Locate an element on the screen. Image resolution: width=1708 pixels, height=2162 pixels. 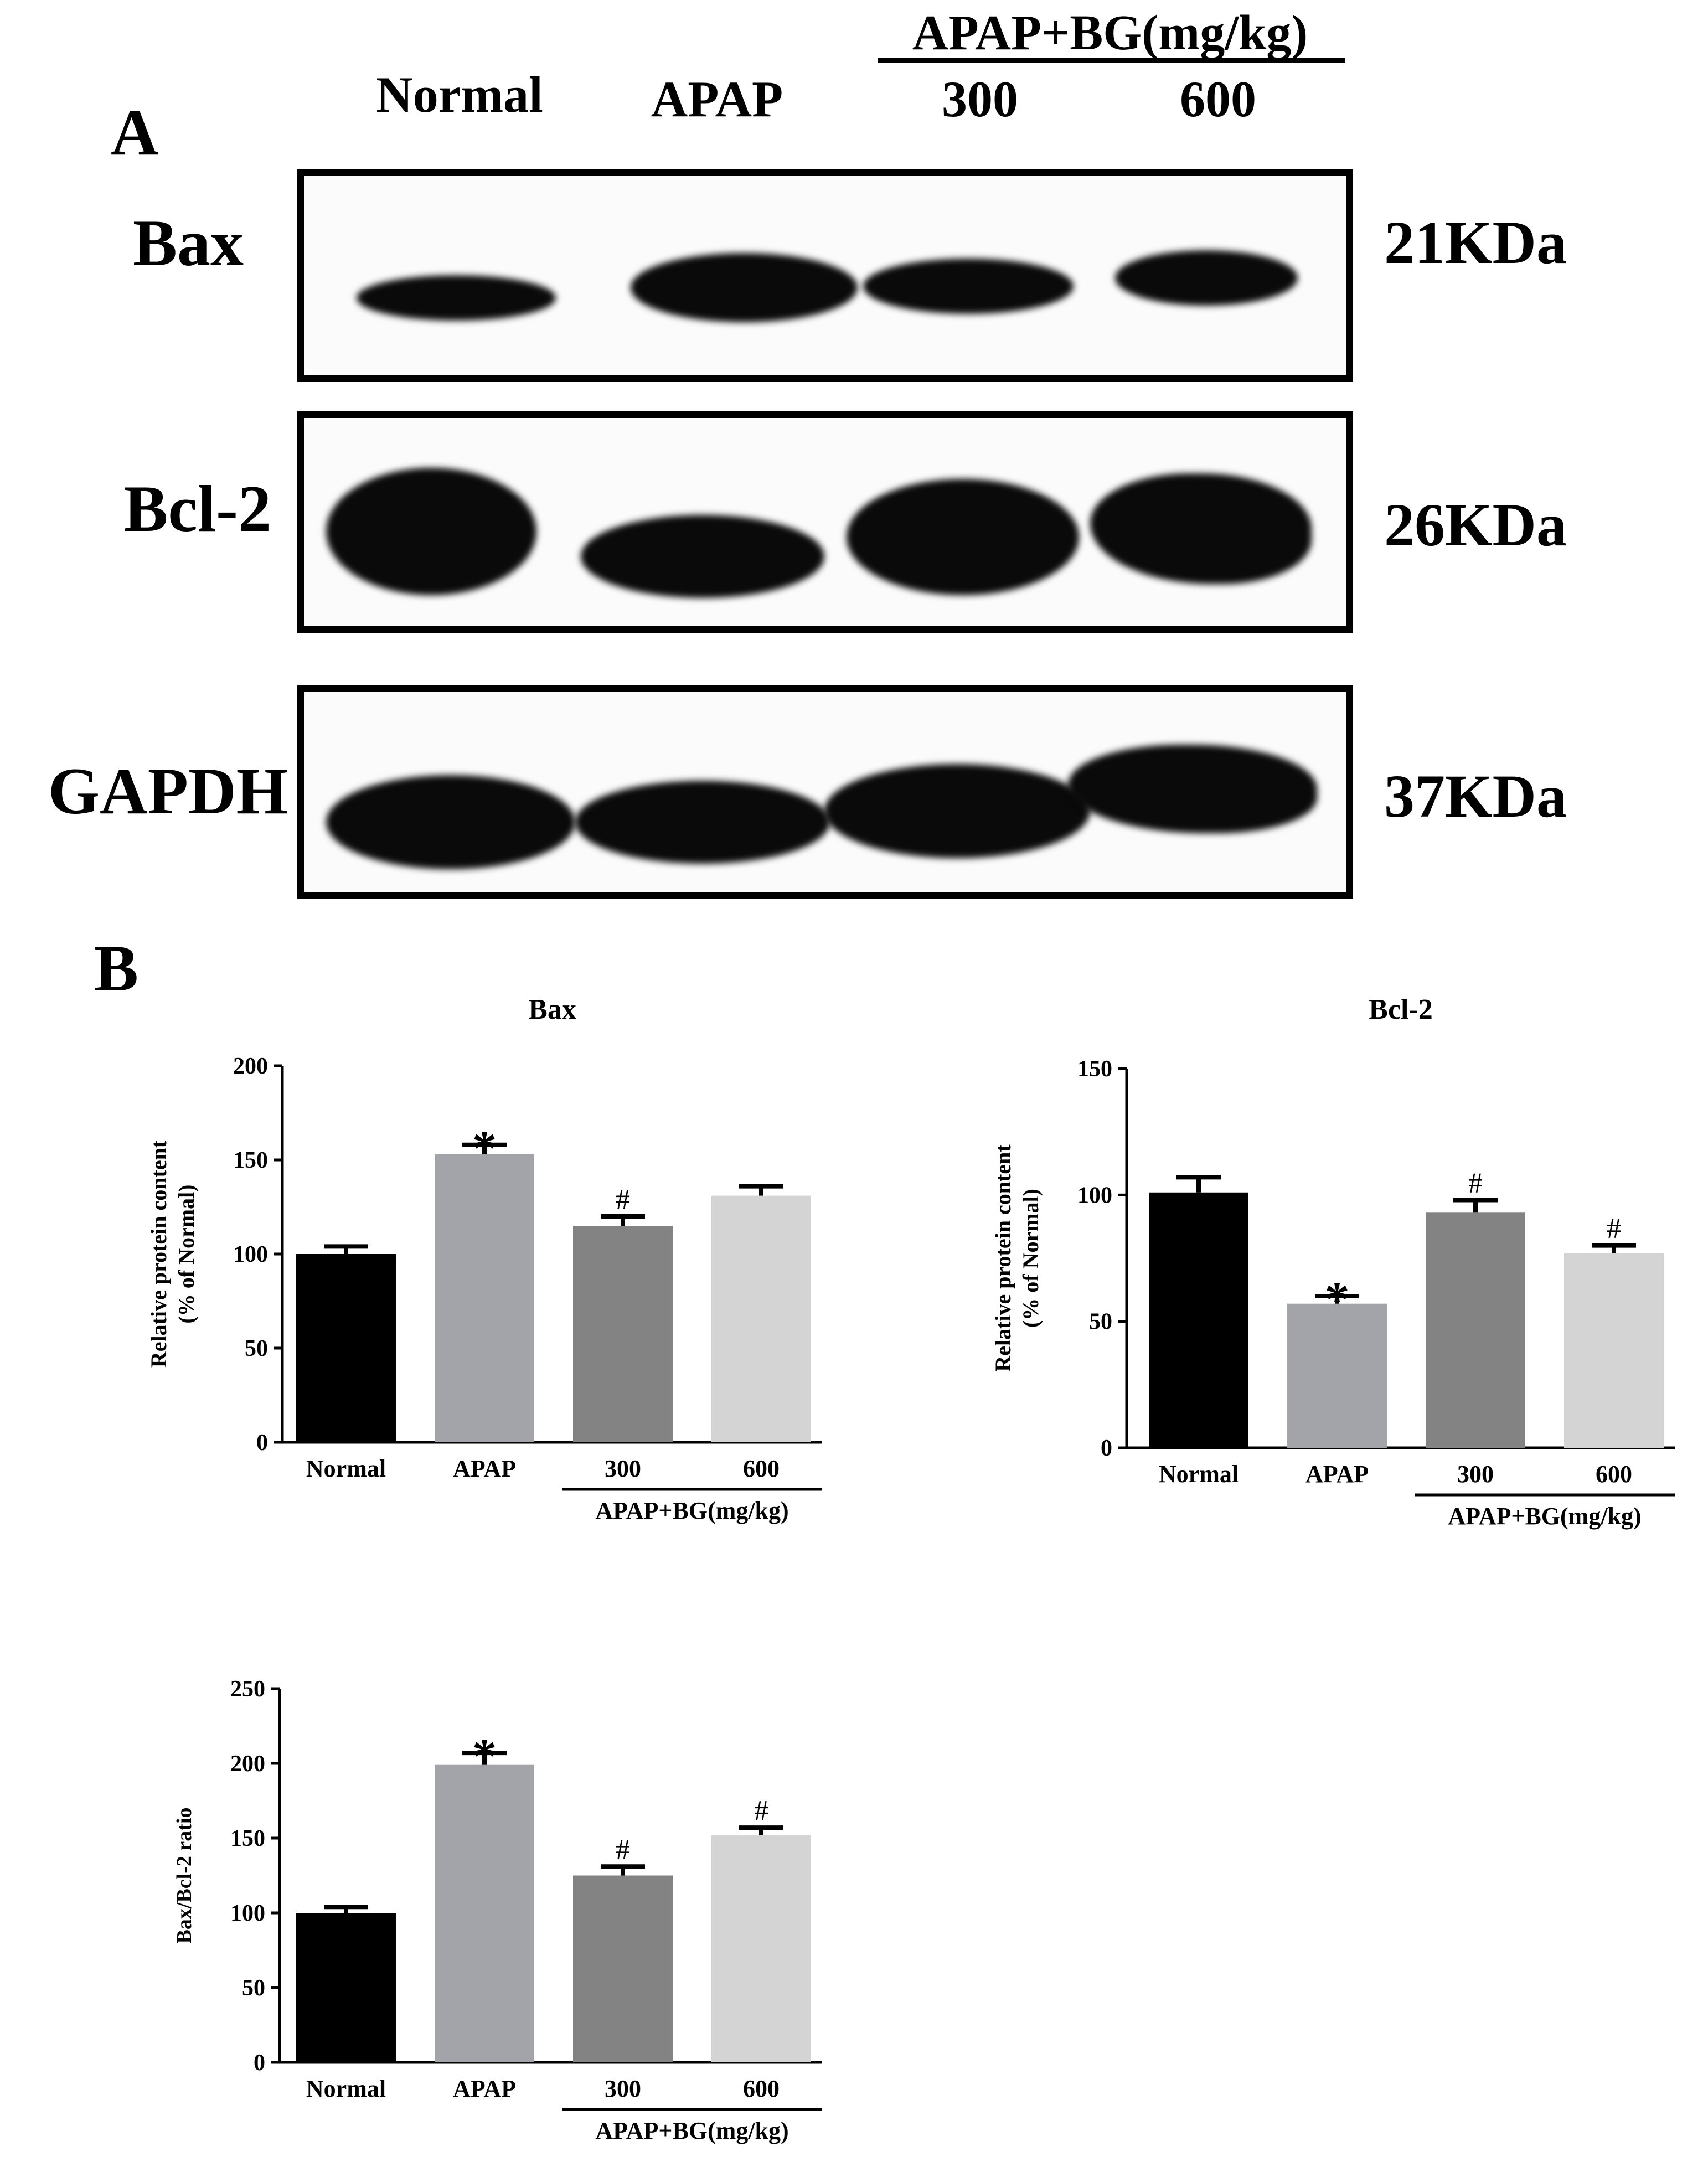
chart-title: Bax is located at coordinates (552, 1010).